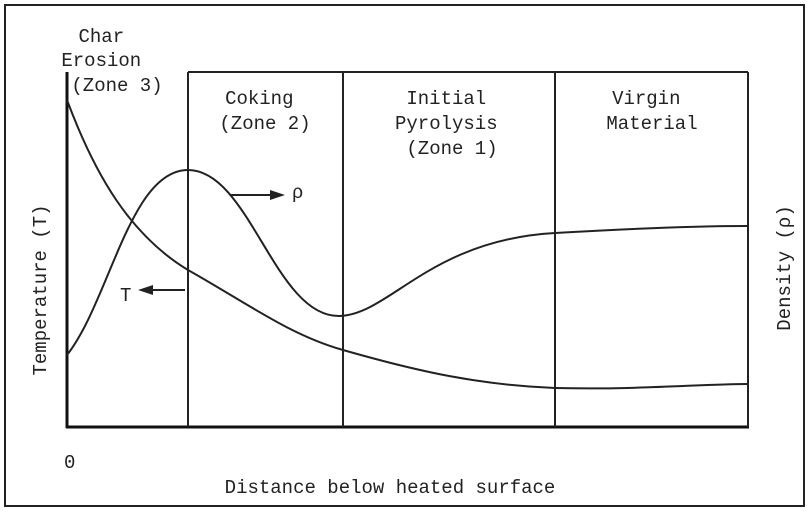  Describe the element at coordinates (161, 290) in the screenshot. I see `temperature-arrow` at that location.